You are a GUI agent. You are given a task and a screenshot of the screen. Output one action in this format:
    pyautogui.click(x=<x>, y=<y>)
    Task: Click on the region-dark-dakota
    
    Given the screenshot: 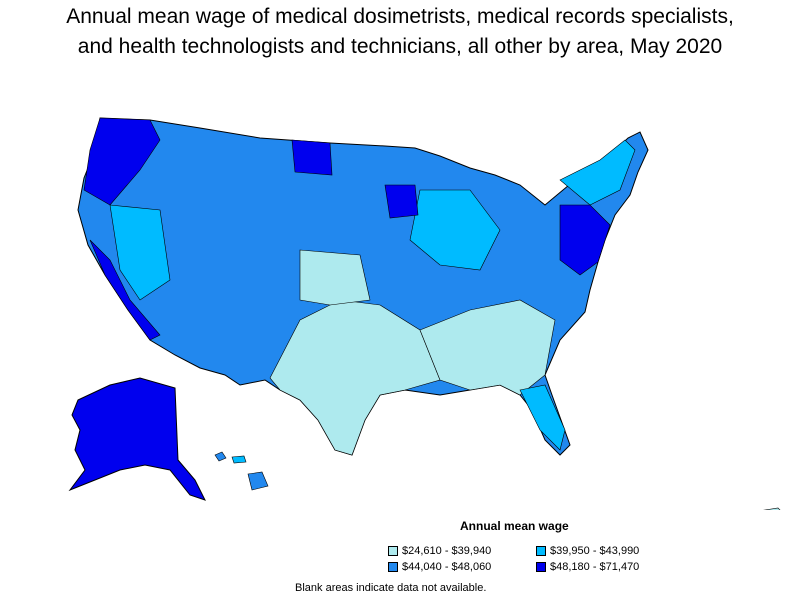 What is the action you would take?
    pyautogui.click(x=312, y=157)
    